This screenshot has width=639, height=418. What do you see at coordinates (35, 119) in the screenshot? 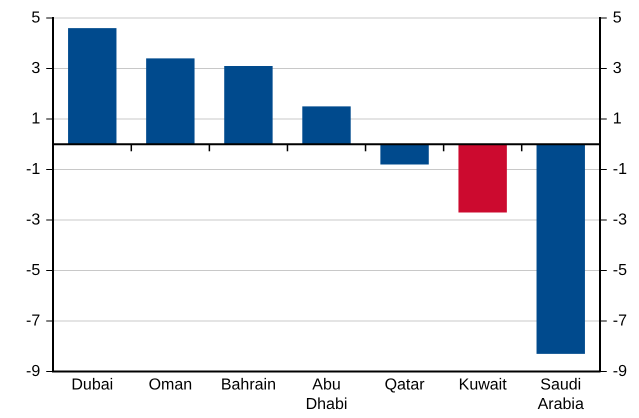
I see `y-tick-label: 1` at bounding box center [35, 119].